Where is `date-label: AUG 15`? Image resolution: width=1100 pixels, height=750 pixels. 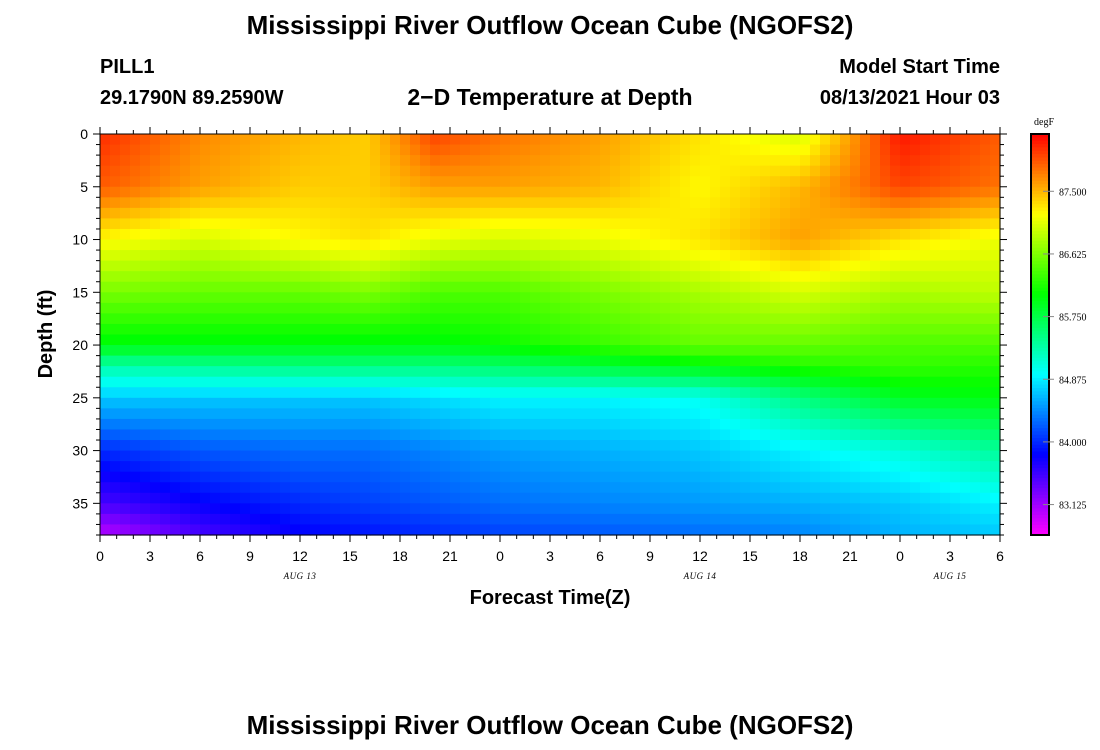
date-label: AUG 15 is located at coordinates (950, 576).